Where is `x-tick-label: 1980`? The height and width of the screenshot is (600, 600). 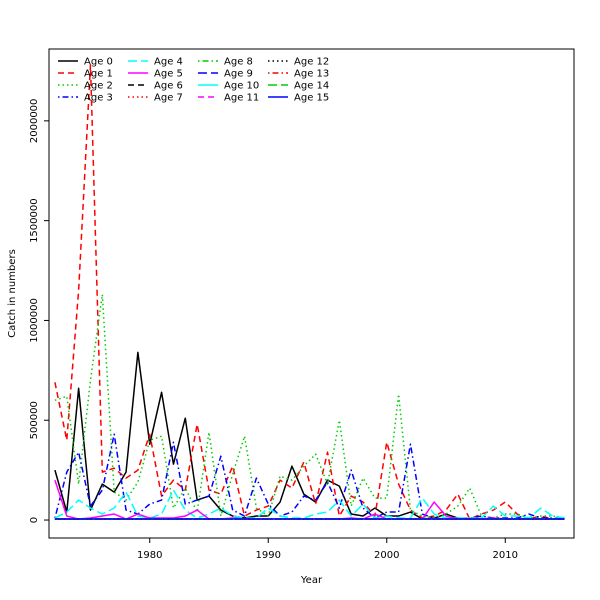
x-tick-label: 1980 is located at coordinates (149, 555).